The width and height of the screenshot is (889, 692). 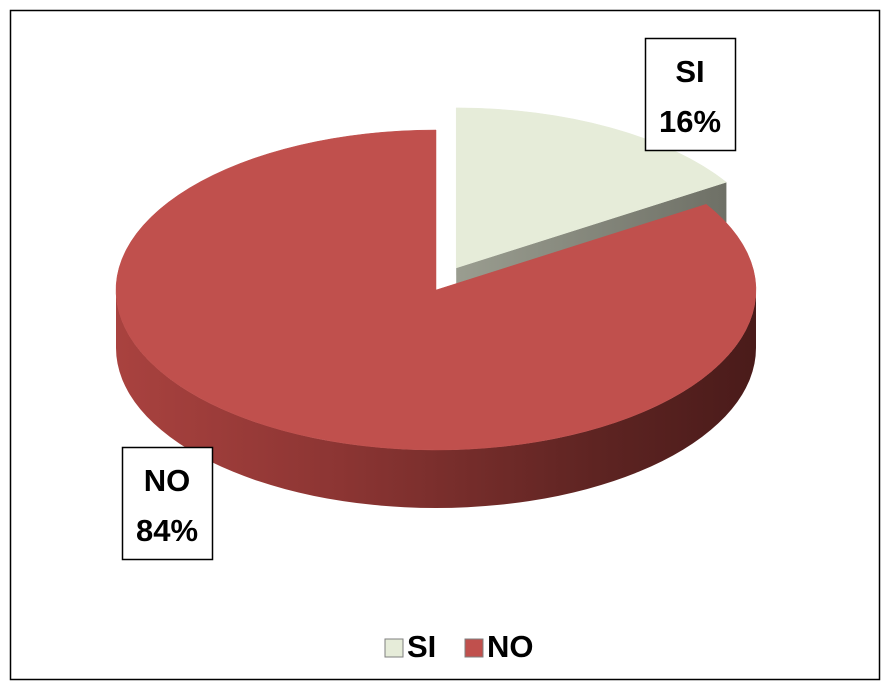 I want to click on legend: SI NO, so click(x=459, y=646).